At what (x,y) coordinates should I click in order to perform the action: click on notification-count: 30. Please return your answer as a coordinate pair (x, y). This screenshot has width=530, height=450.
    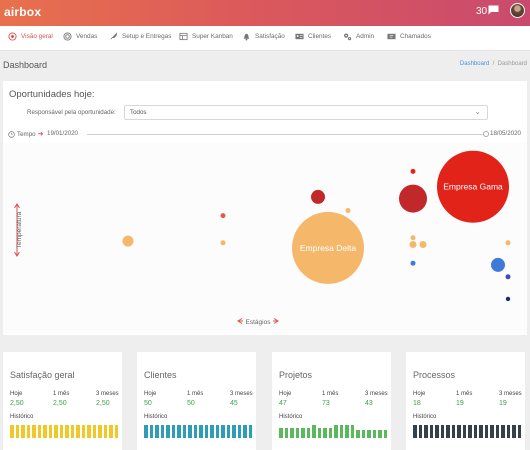
    Looking at the image, I should click on (482, 11).